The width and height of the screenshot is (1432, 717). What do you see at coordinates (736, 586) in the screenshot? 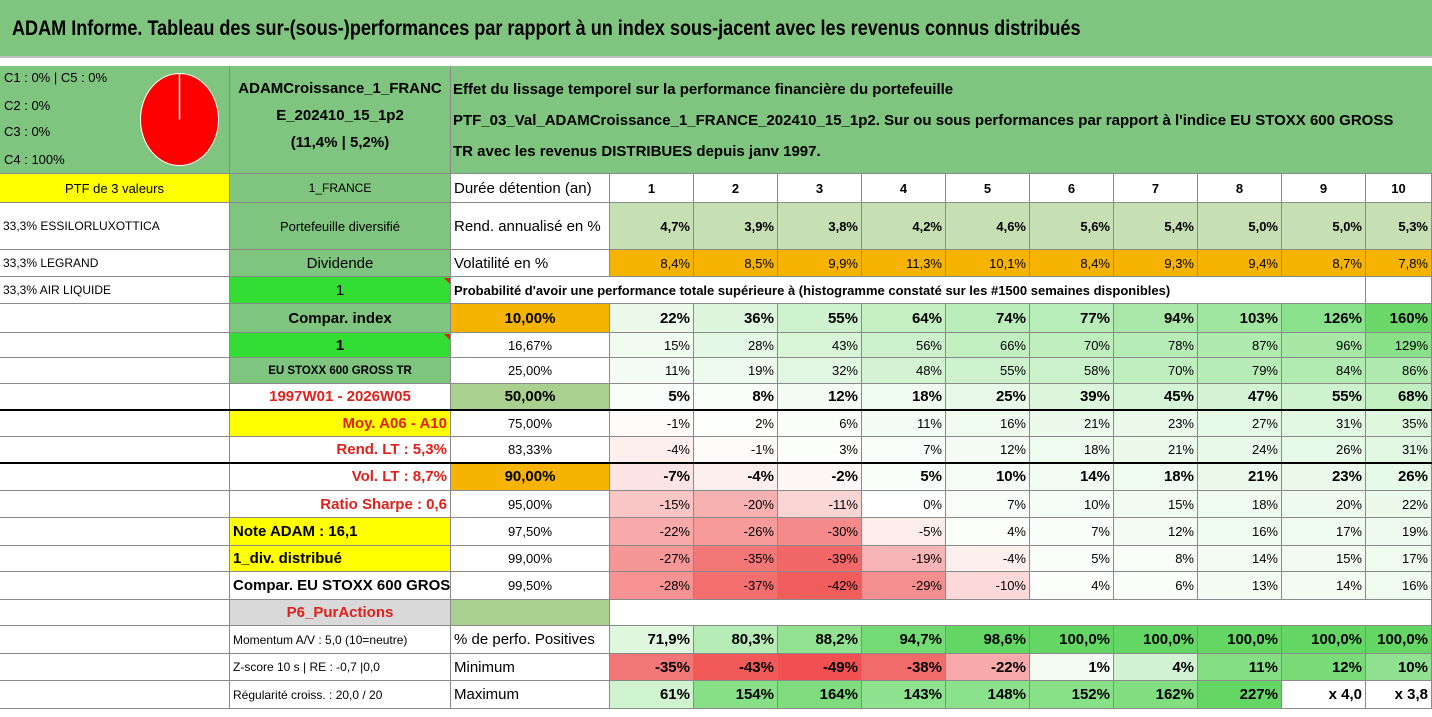
I see `probability-value: -37%` at bounding box center [736, 586].